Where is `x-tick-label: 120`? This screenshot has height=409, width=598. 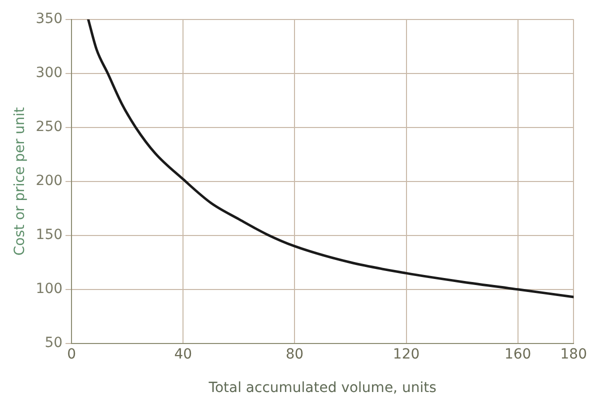
x-tick-label: 120 is located at coordinates (406, 354).